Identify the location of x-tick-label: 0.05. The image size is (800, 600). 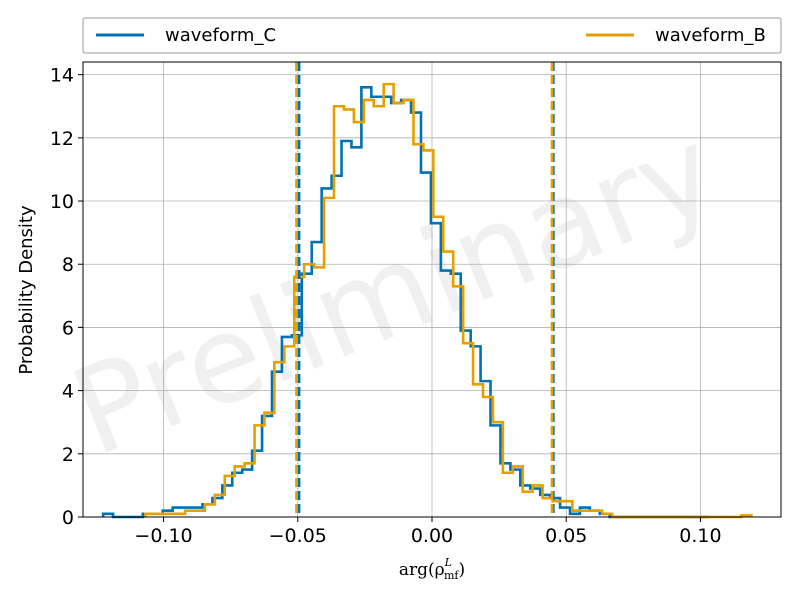
(566, 536).